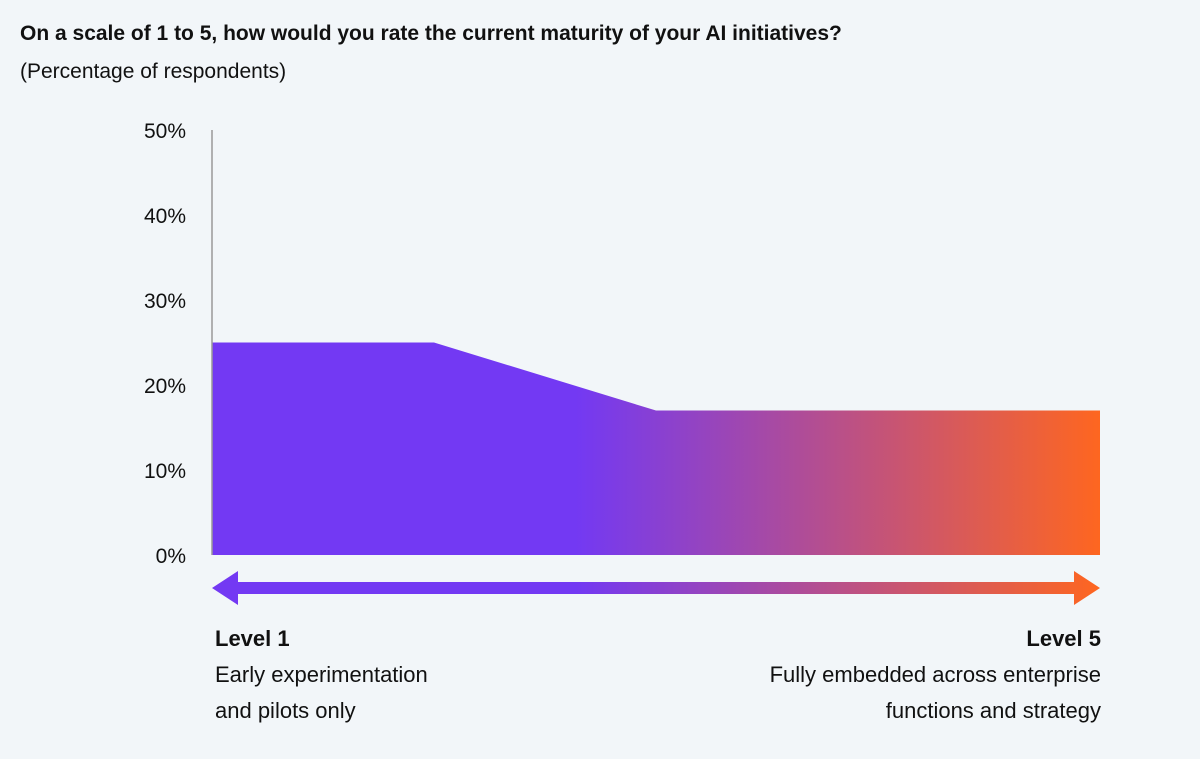 This screenshot has width=1200, height=759. What do you see at coordinates (165, 386) in the screenshot?
I see `y-tick-label: 20%` at bounding box center [165, 386].